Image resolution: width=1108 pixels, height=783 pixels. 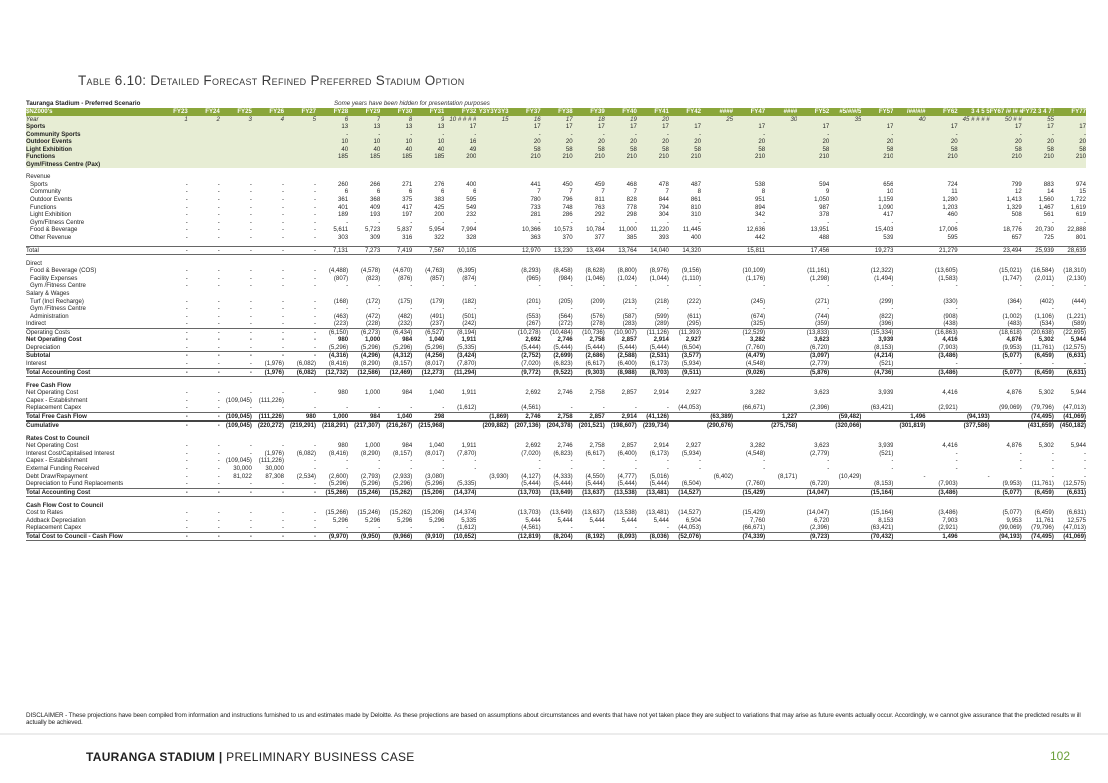 What do you see at coordinates (469, 316) in the screenshot?
I see `cell: (501)` at bounding box center [469, 316].